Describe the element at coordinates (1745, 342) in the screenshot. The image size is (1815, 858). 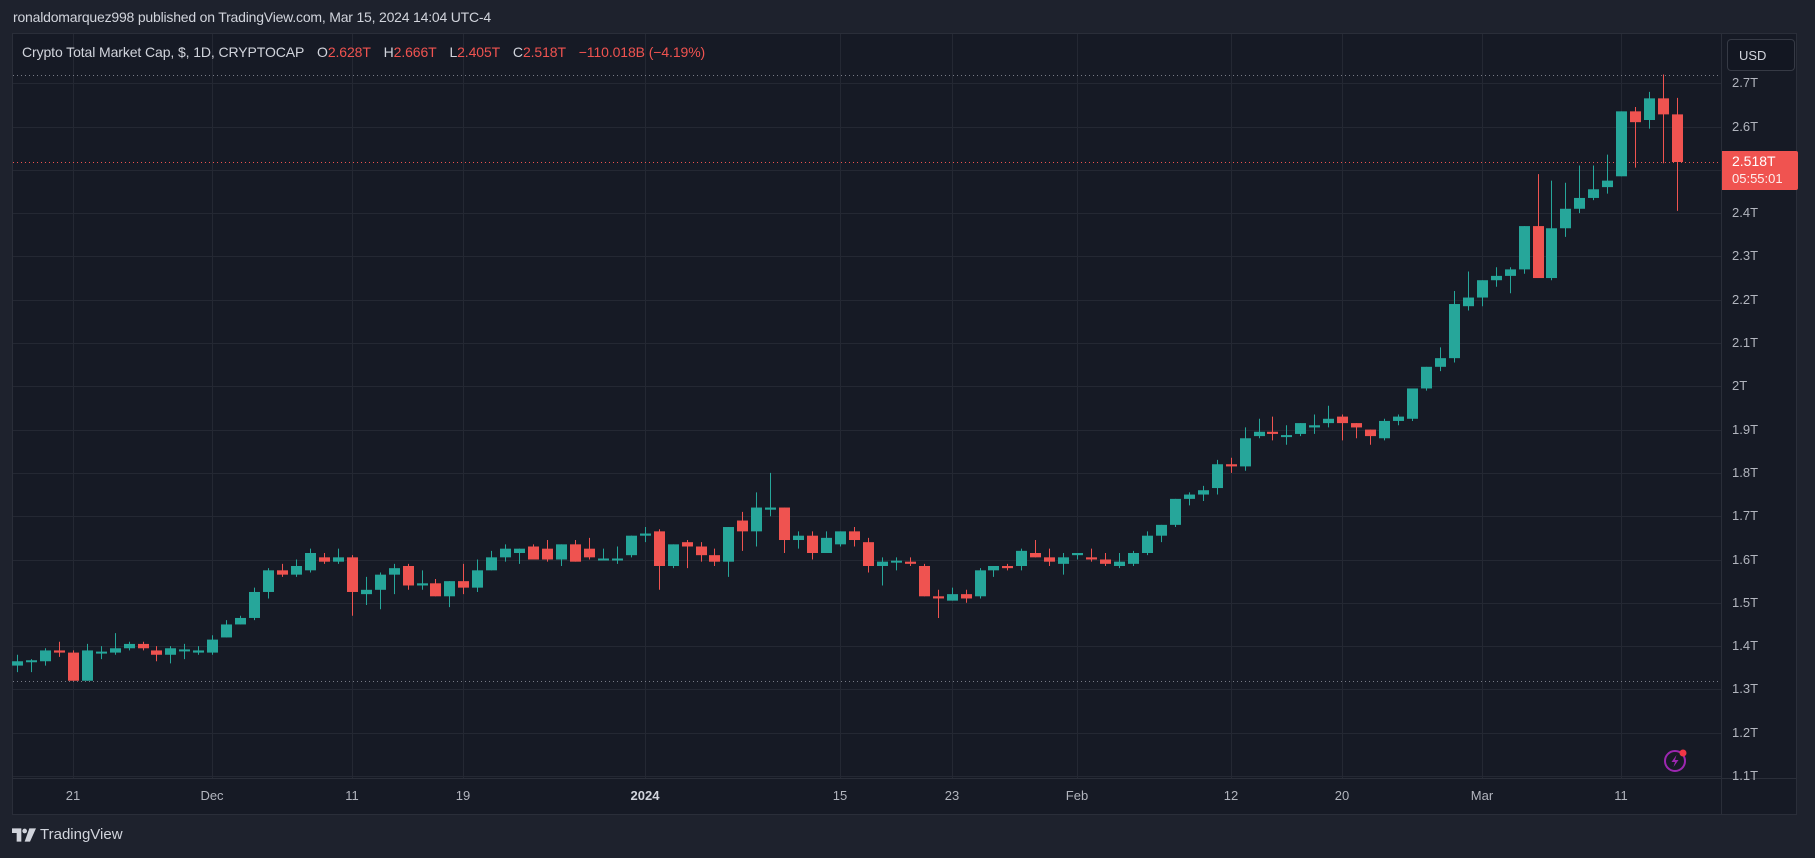
I see `price-tick-label: 2.1T` at that location.